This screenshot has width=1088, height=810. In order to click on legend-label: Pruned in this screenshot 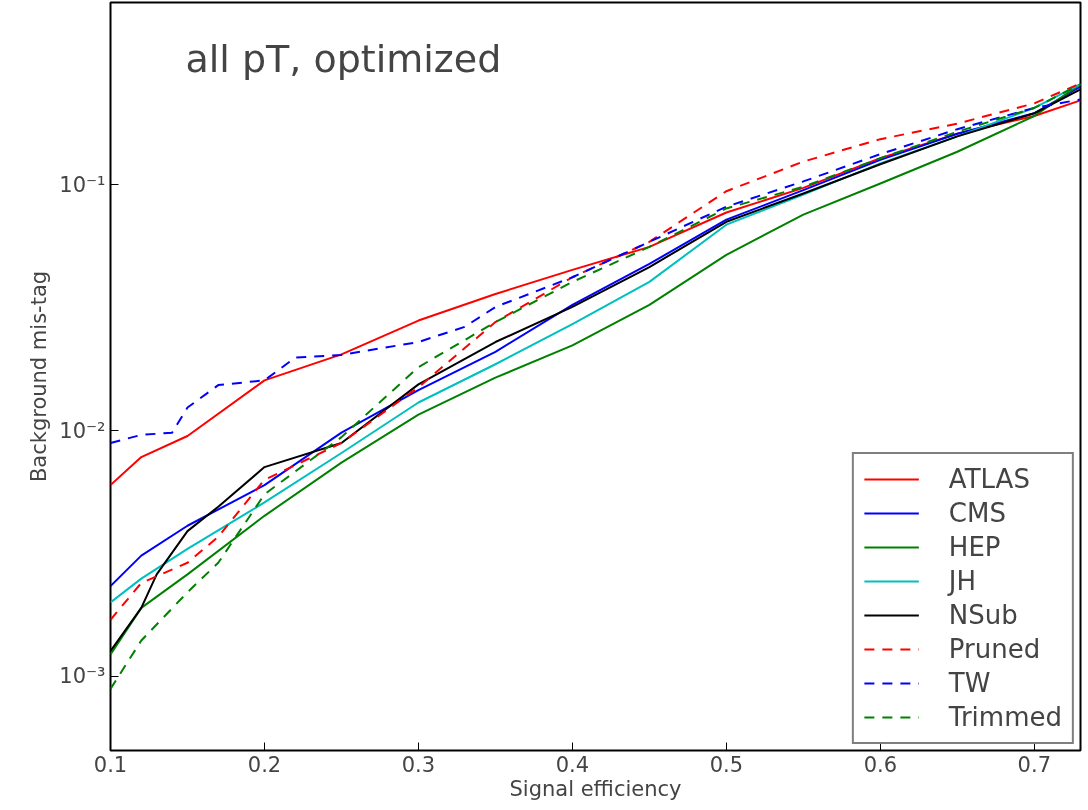, I will do `click(994, 649)`.